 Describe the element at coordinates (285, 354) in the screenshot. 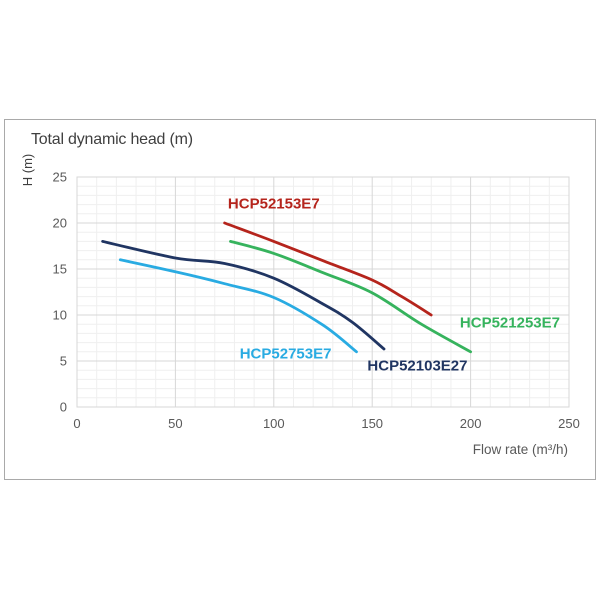

I see `series-label-hcp52753e7: HCP52753E7` at that location.